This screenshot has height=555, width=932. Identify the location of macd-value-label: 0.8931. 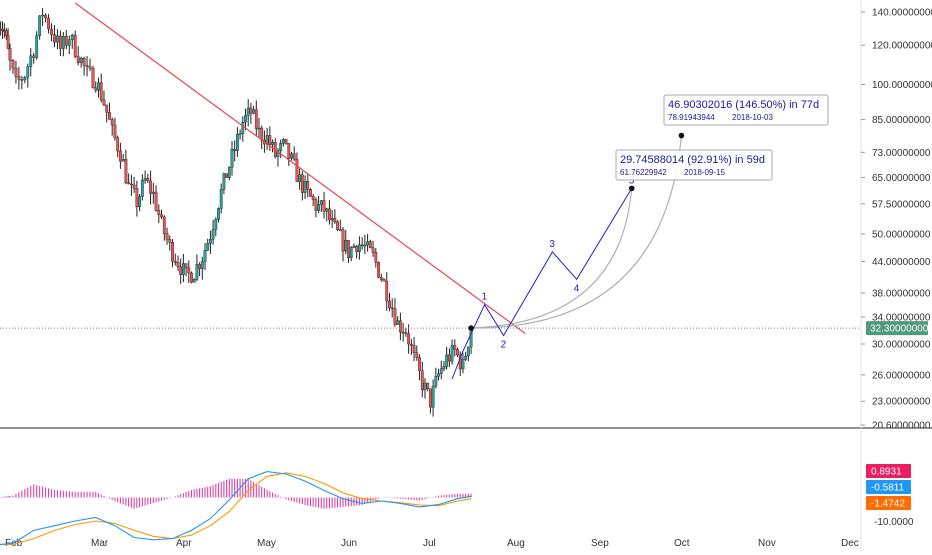
(886, 472).